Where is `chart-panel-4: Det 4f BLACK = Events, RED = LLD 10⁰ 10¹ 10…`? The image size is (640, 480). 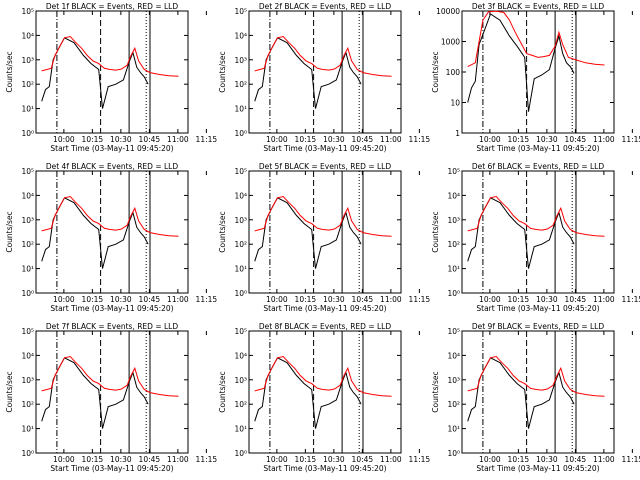 chart-panel-4: Det 4f BLACK = Events, RED = LLD 10⁰ 10¹ 10… is located at coordinates (111, 237).